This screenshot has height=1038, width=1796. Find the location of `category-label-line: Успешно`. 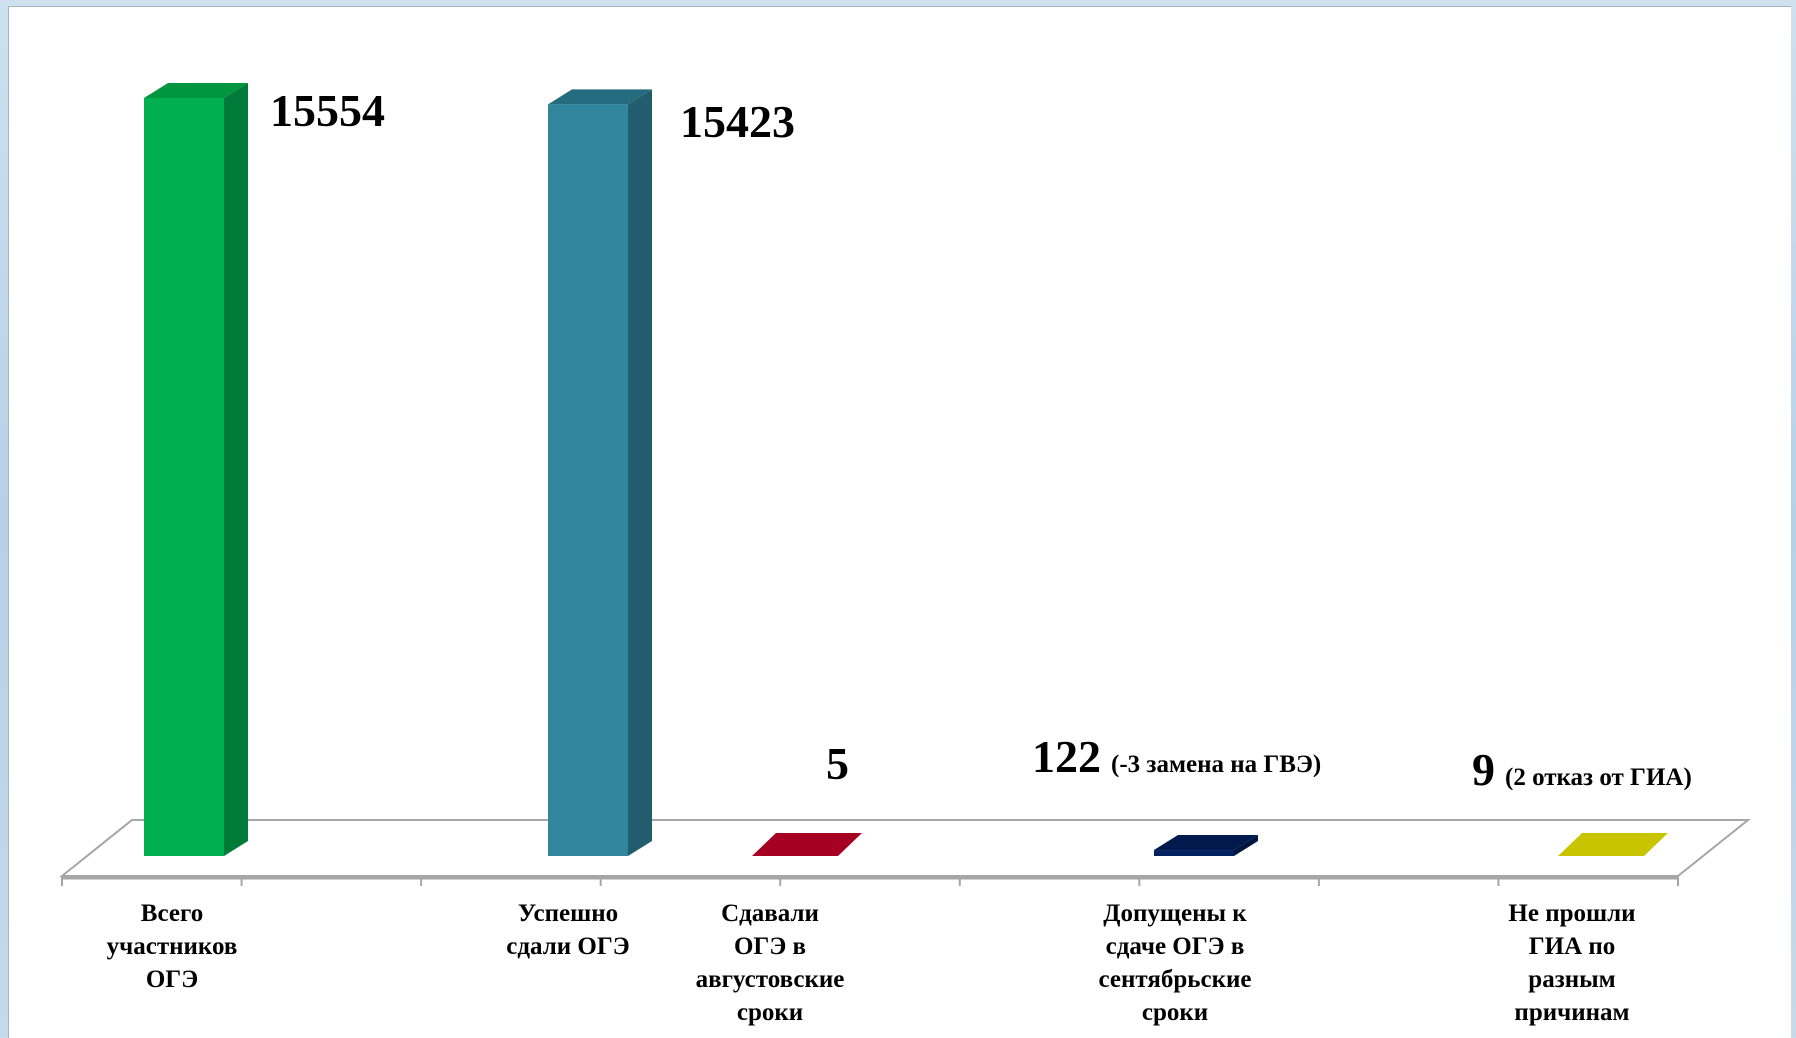

category-label-line: Успешно is located at coordinates (568, 913).